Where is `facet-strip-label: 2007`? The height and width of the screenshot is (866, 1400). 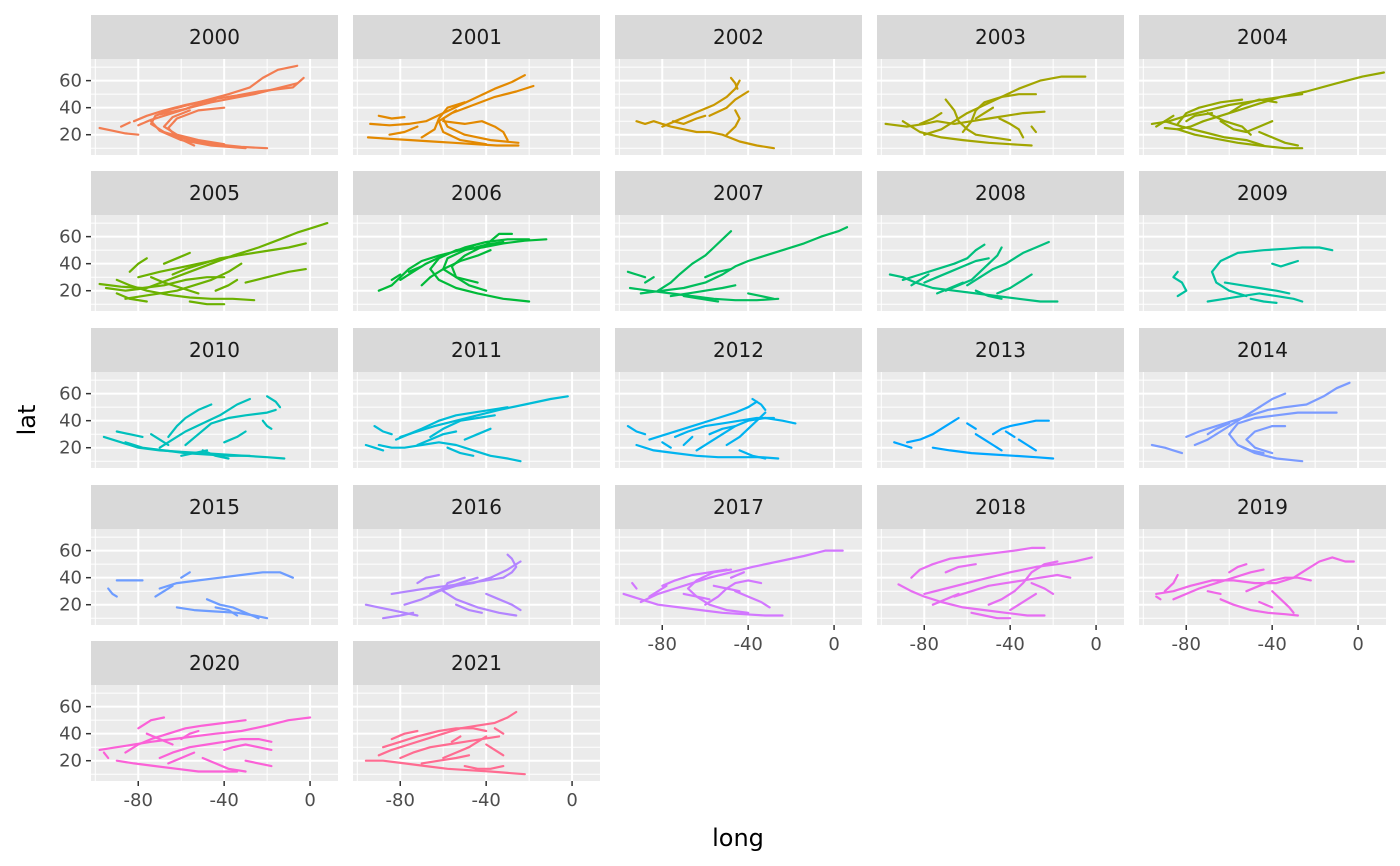 facet-strip-label: 2007 is located at coordinates (738, 193).